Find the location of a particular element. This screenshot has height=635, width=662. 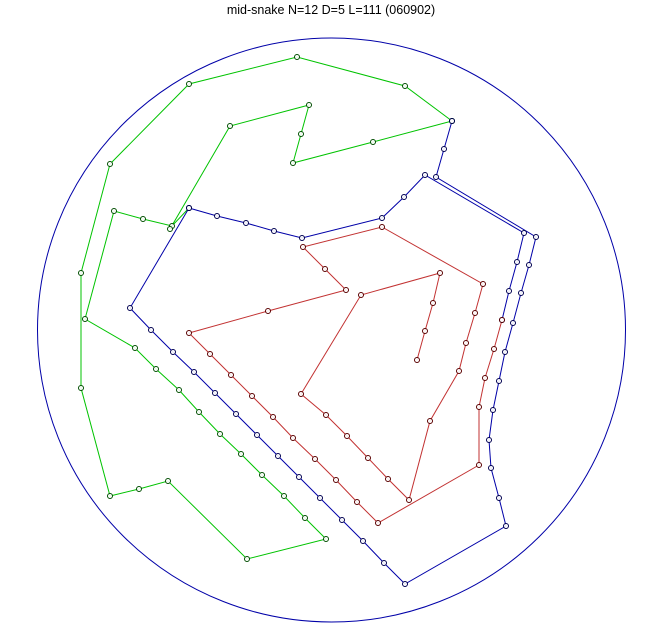

path-navy-strand-inner is located at coordinates (356, 247).